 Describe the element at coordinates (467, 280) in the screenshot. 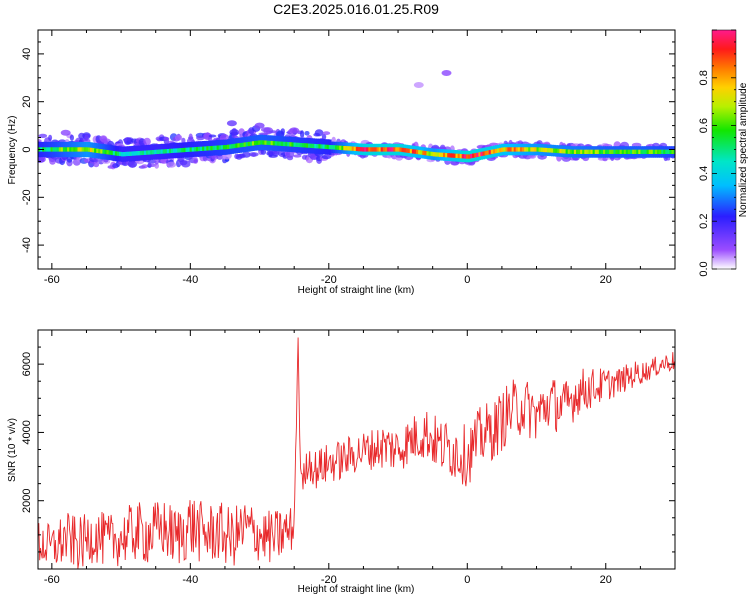

I see `spectrogram-x-tick-label: 0` at that location.